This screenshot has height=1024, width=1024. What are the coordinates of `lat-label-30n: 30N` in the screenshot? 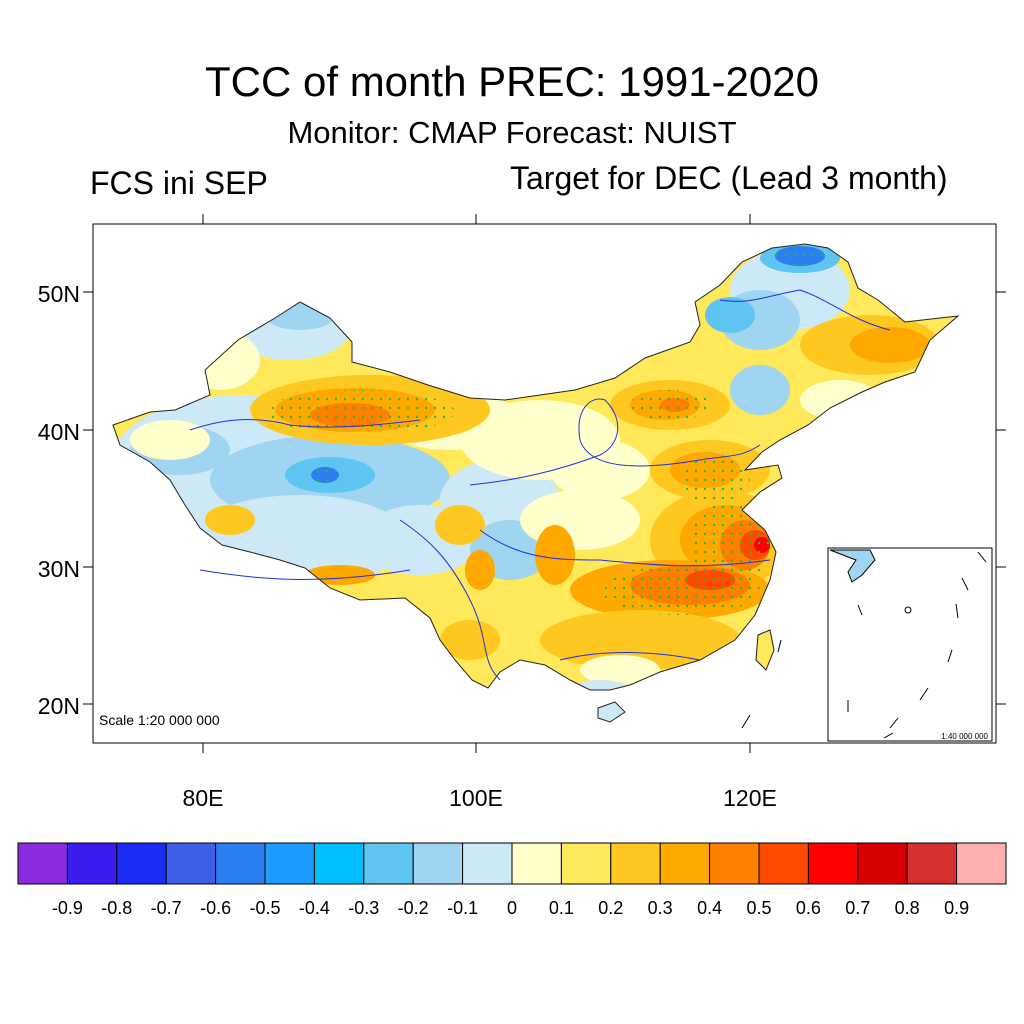 It's located at (59, 569).